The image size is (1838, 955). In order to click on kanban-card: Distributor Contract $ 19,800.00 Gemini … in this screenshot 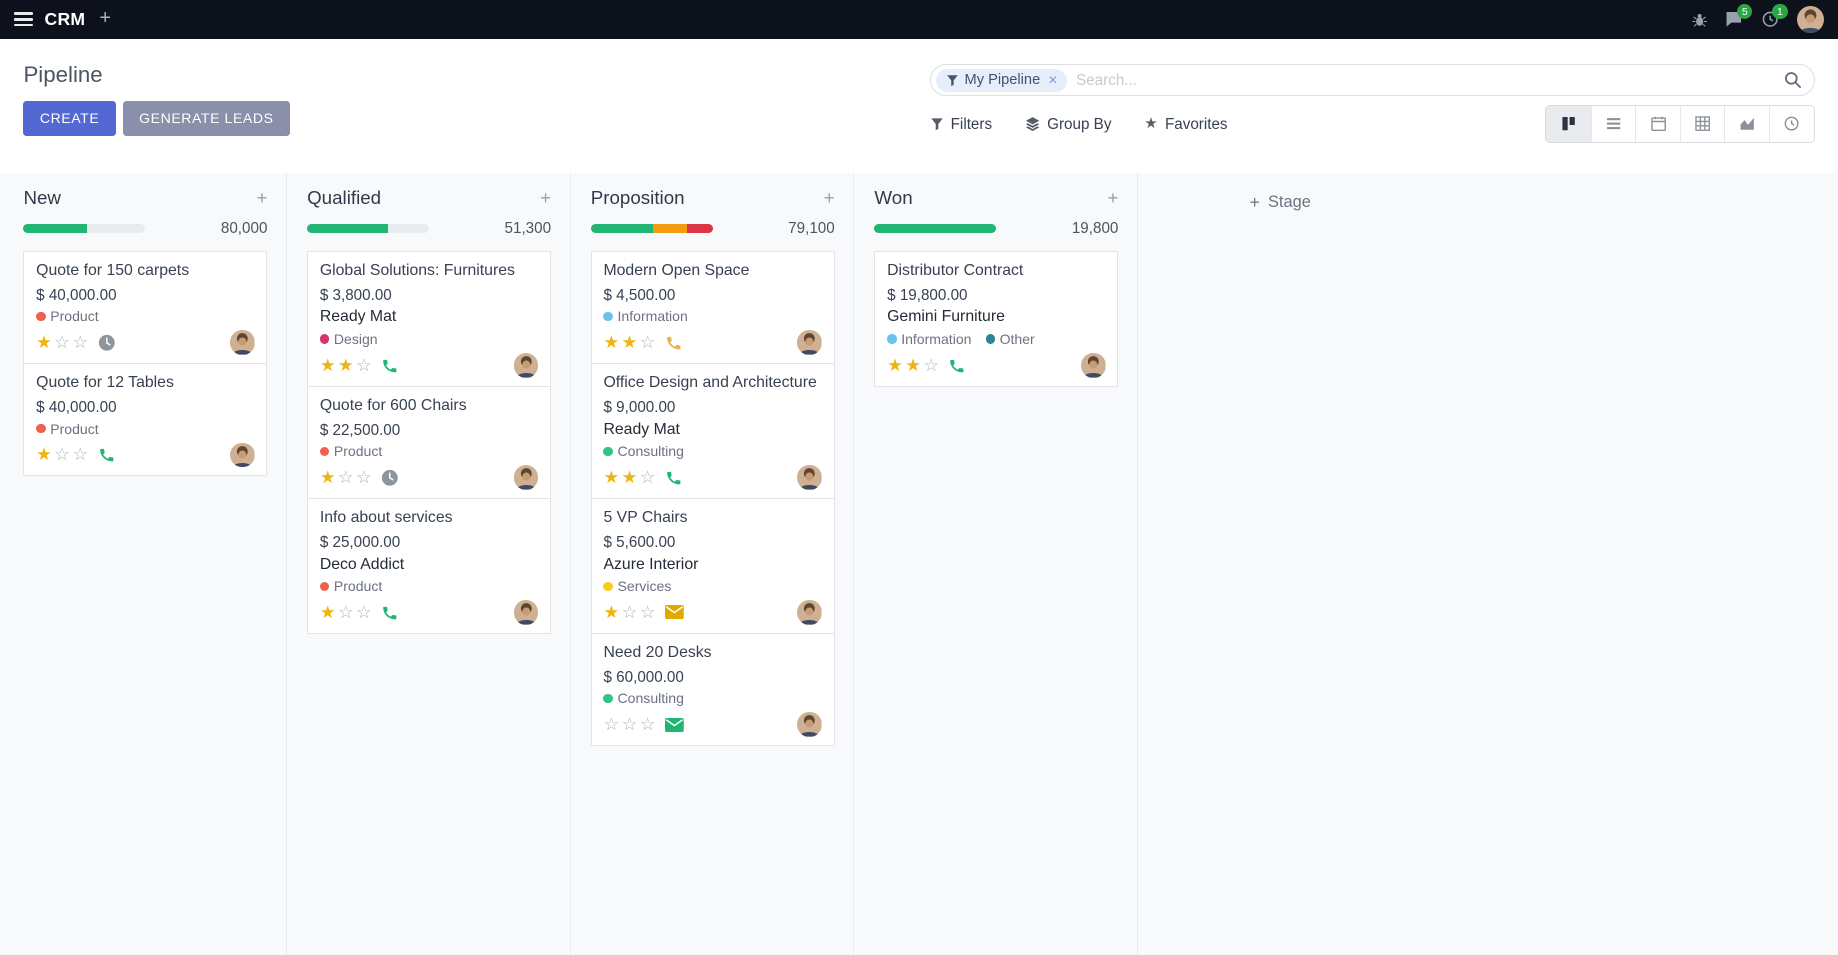, I will do `click(996, 318)`.